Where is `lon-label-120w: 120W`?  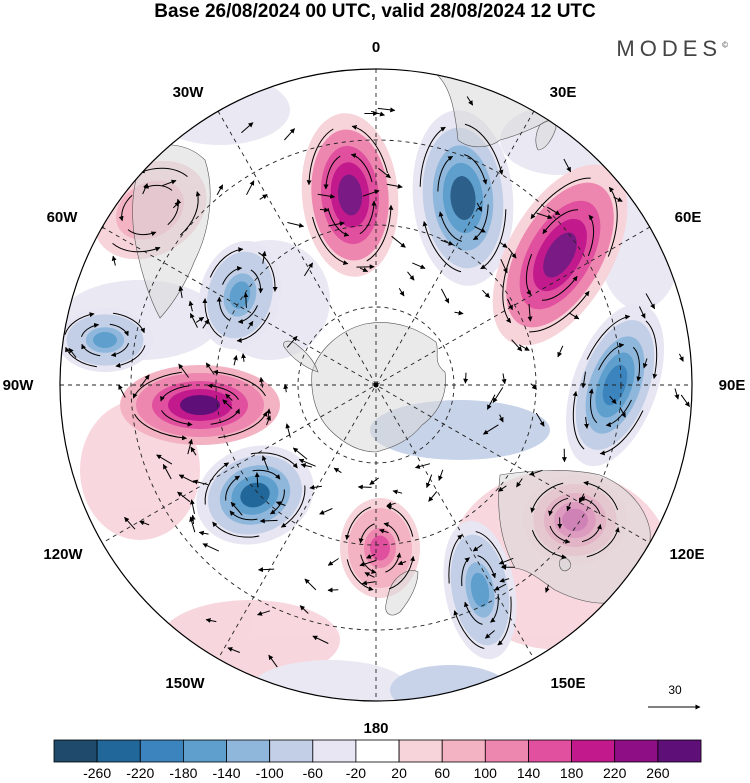 lon-label-120w: 120W is located at coordinates (63, 554).